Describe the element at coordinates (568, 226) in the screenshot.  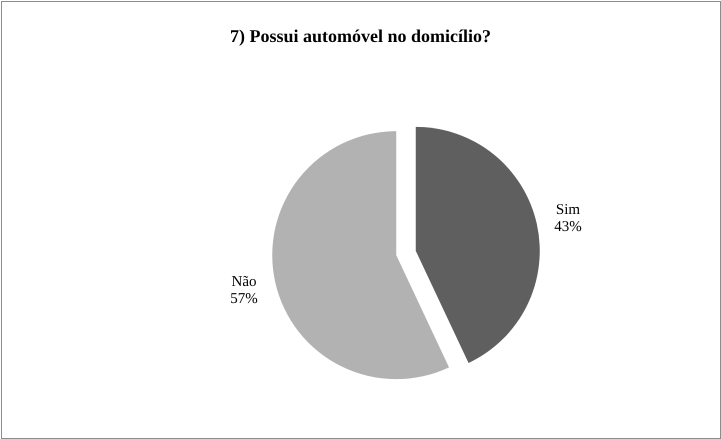
I see `data-label: 43%` at that location.